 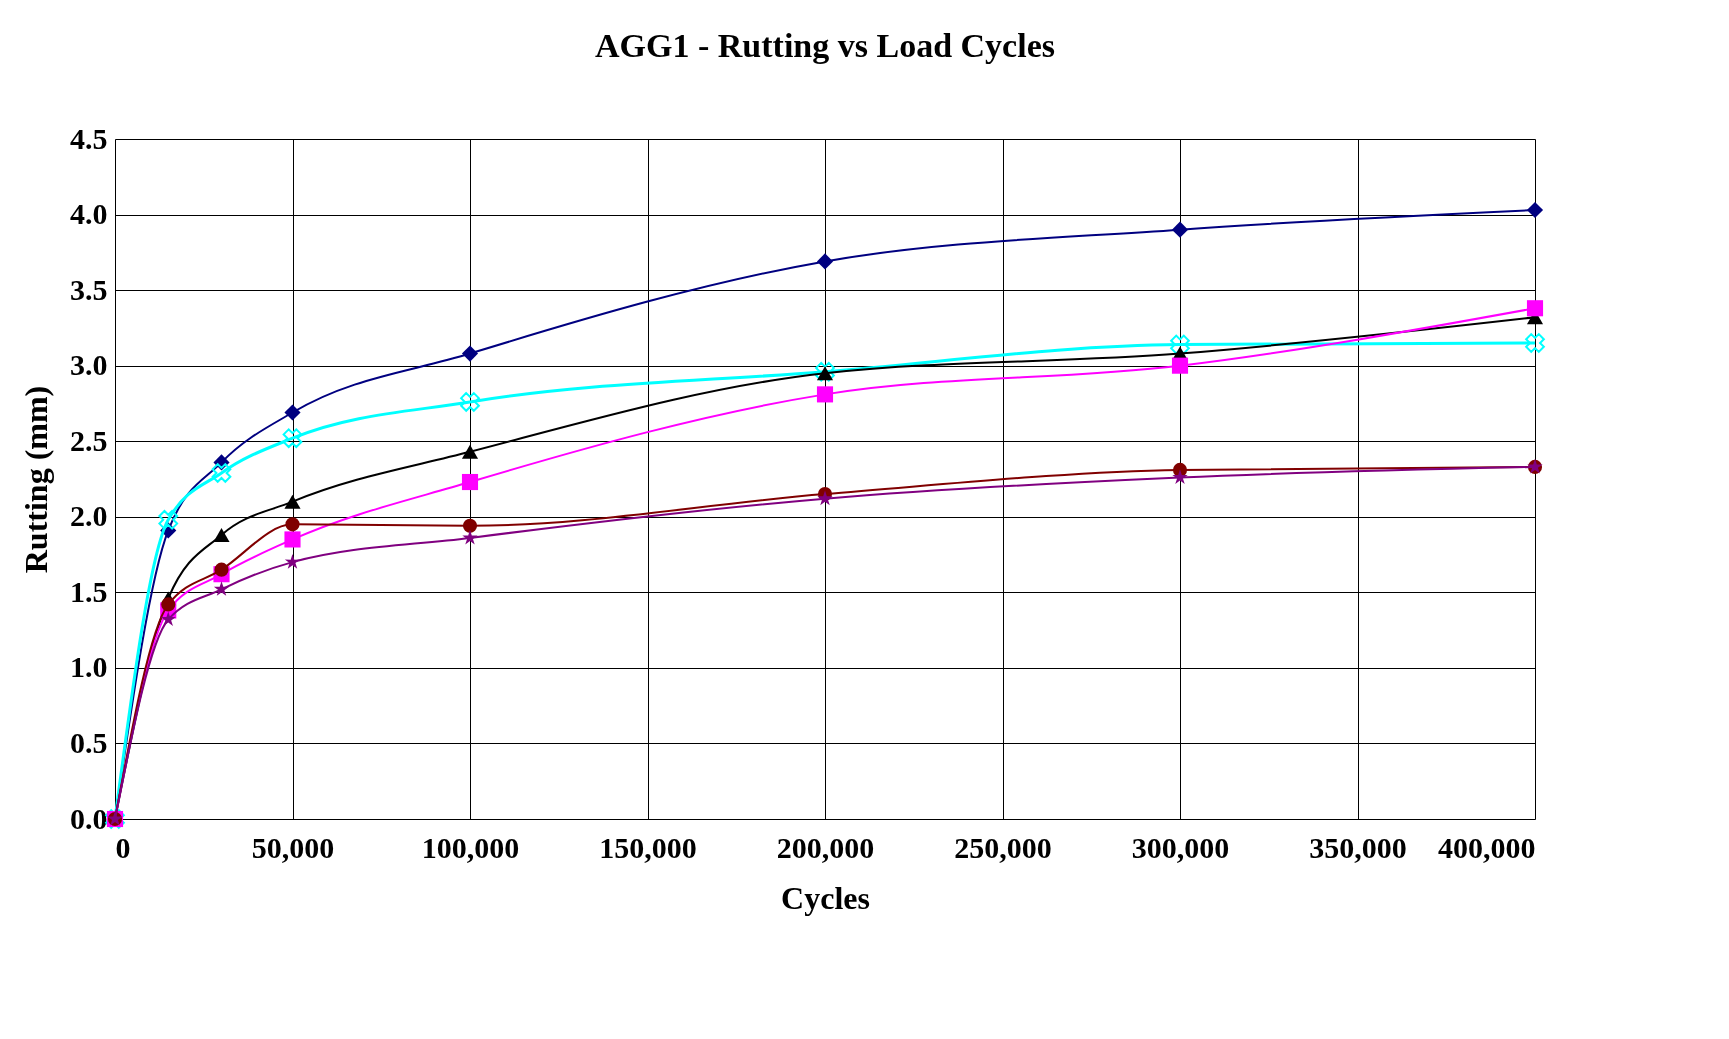 I want to click on y-tick-label: 4.5, so click(x=89, y=138).